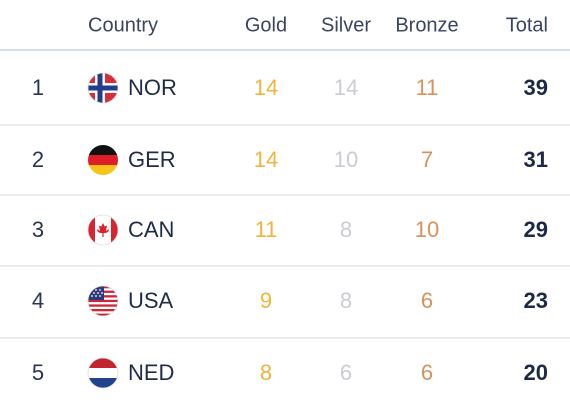 The height and width of the screenshot is (408, 570). I want to click on bronze-count: 11, so click(427, 87).